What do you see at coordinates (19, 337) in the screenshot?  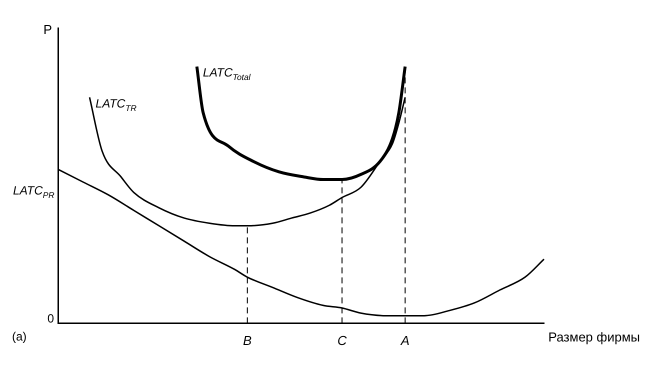 I see `text: (a)` at bounding box center [19, 337].